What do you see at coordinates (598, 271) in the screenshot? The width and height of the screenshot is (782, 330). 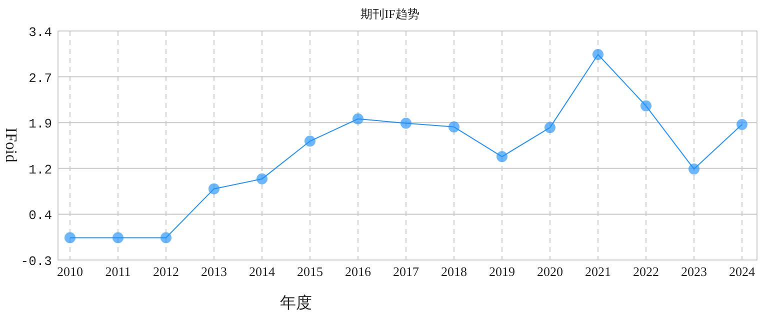 I see `x-tick-label: 2021` at bounding box center [598, 271].